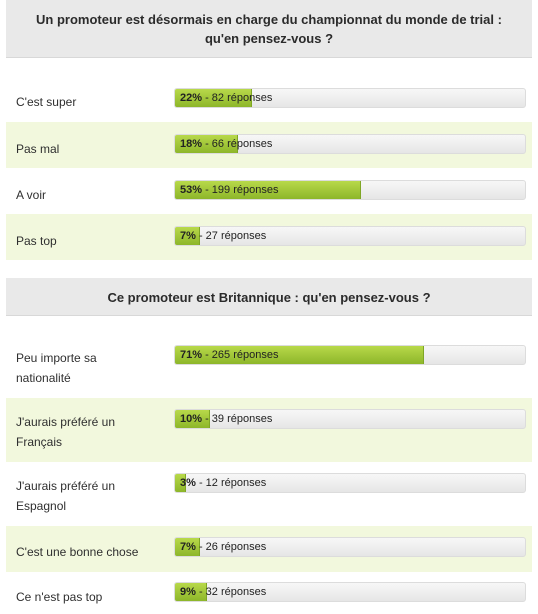 This screenshot has width=538, height=614. What do you see at coordinates (350, 483) in the screenshot?
I see `result-bar: 3% - 12 réponses` at bounding box center [350, 483].